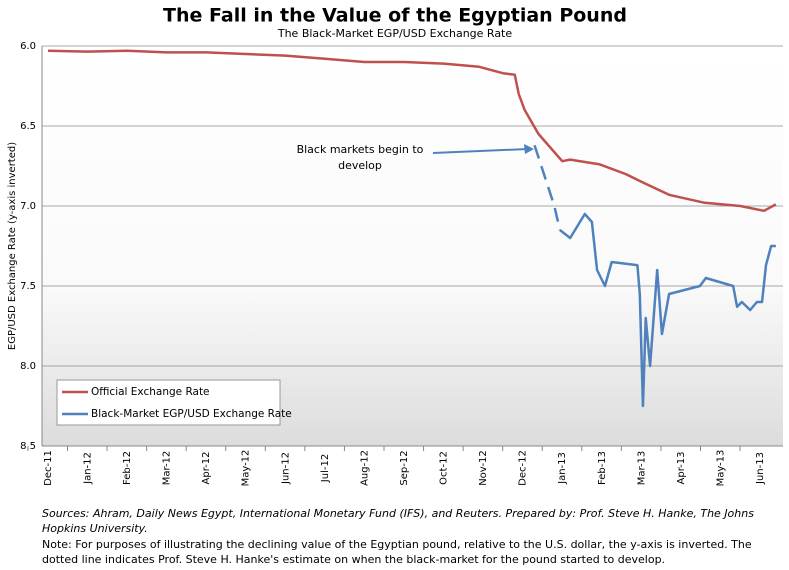 Image resolution: width=789 pixels, height=570 pixels. I want to click on x-tick-label: Jun-12, so click(285, 468).